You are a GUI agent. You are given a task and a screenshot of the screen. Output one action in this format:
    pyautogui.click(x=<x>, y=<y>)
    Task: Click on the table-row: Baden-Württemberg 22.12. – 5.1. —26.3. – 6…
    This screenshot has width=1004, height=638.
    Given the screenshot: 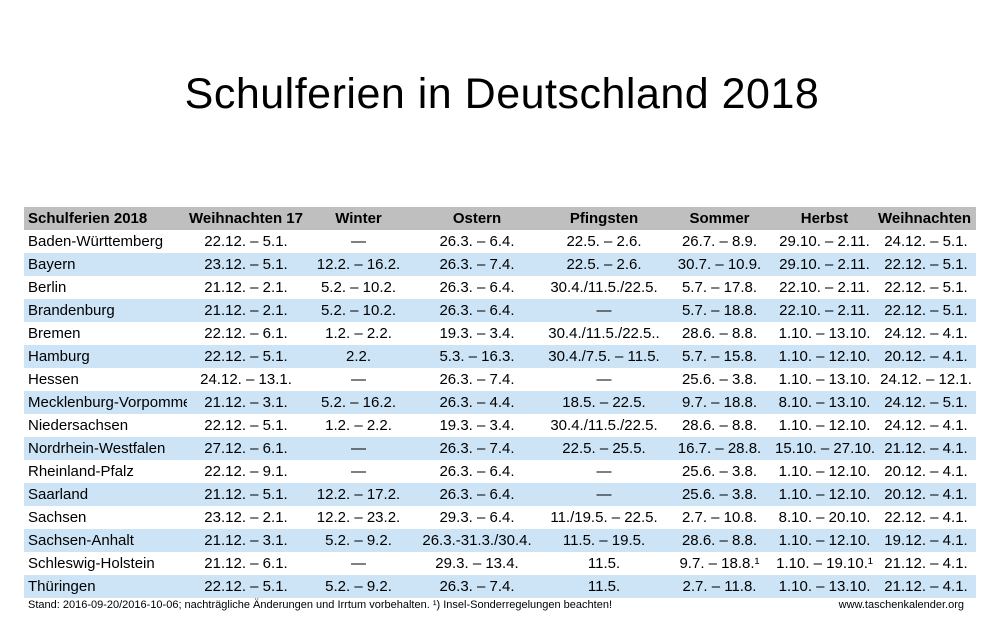 What is the action you would take?
    pyautogui.click(x=500, y=241)
    